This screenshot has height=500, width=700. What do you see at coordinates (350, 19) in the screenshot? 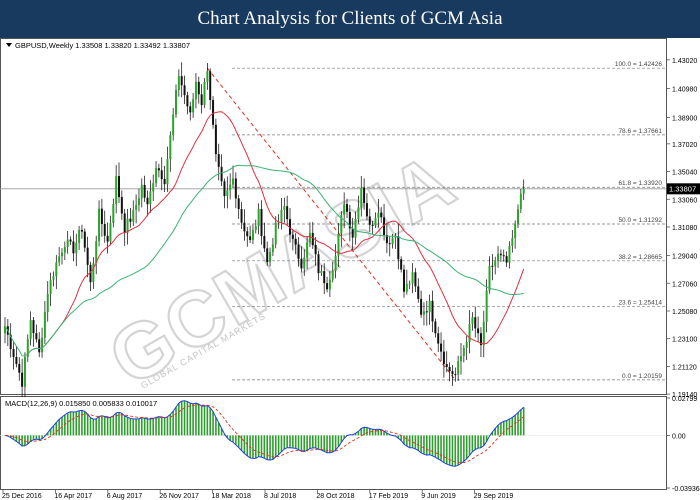
I see `header-bar: Chart Analysis for Clients of GCM Asia` at bounding box center [350, 19].